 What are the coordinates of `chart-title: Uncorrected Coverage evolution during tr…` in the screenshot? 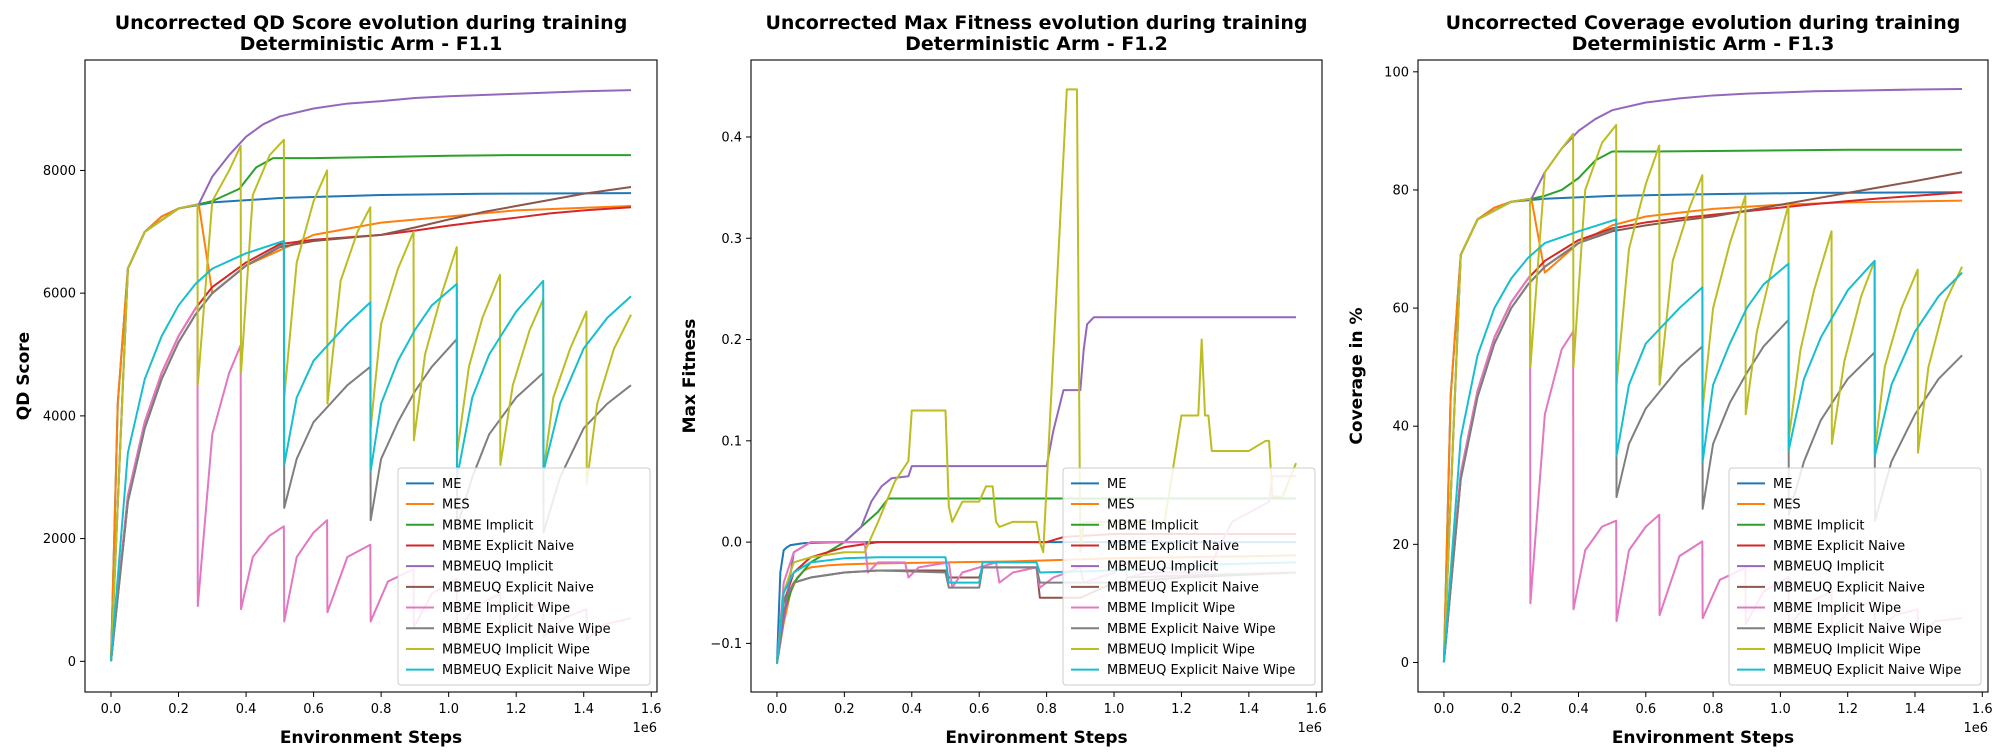 It's located at (1703, 23).